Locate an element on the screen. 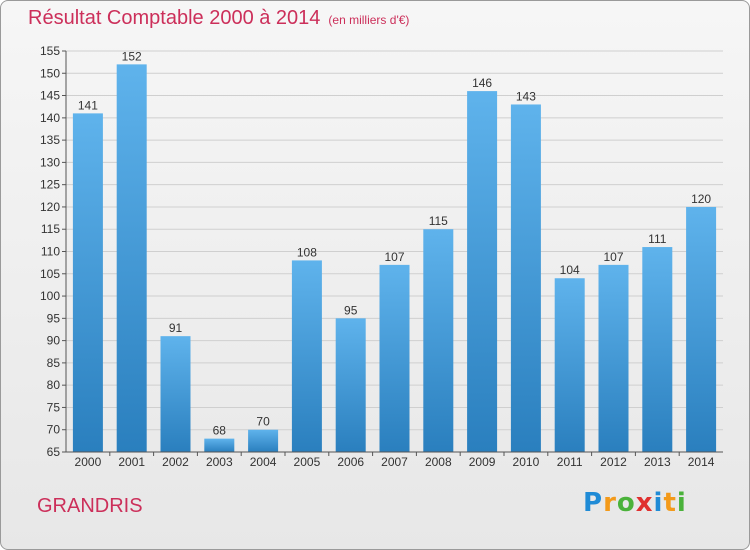  x-tick-label: 2014 is located at coordinates (701, 462).